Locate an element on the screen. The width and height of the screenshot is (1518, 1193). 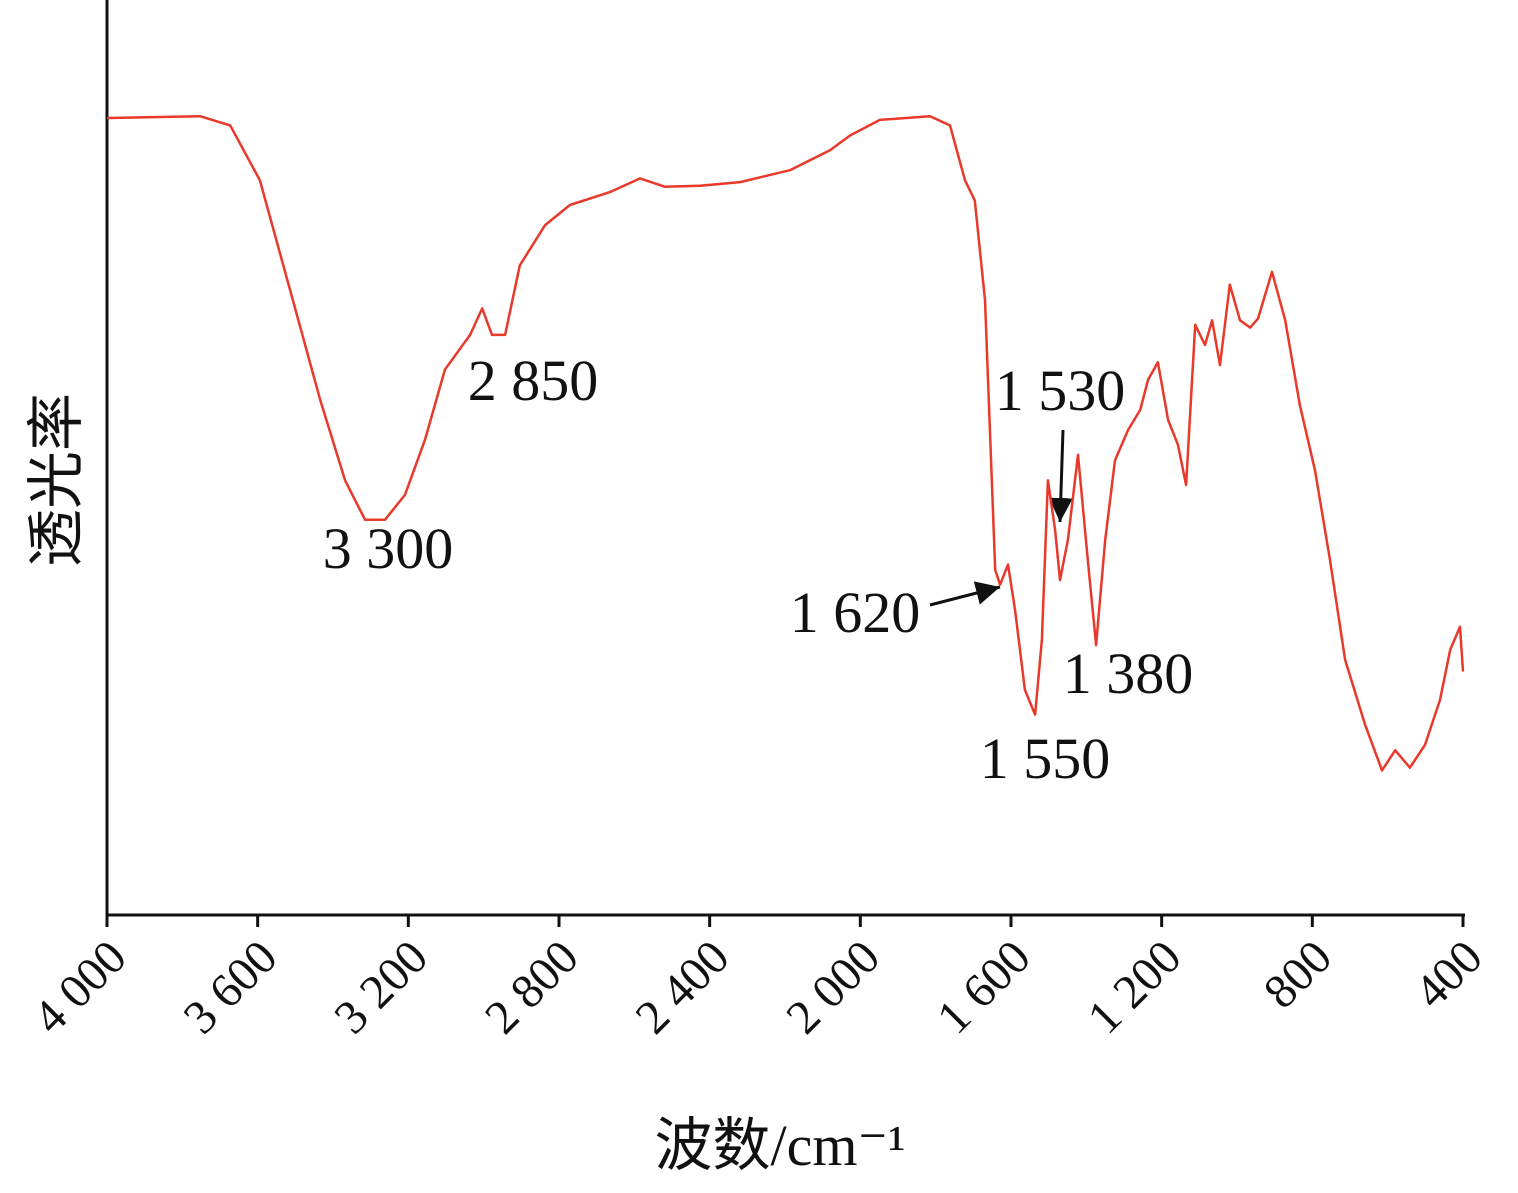
peak-label: 1 550 is located at coordinates (1045, 758).